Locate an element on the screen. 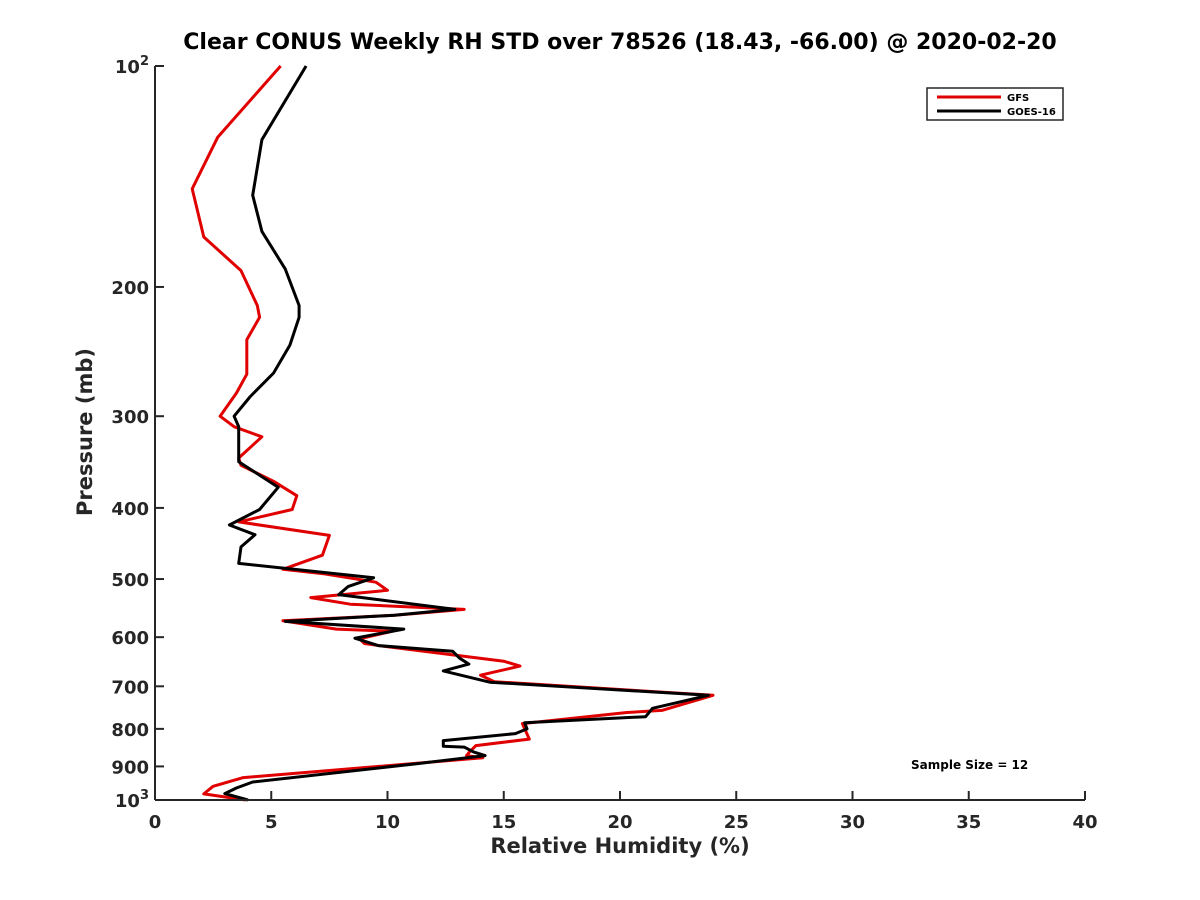 The height and width of the screenshot is (900, 1200). legend: GFS GOES-16 is located at coordinates (995, 104).